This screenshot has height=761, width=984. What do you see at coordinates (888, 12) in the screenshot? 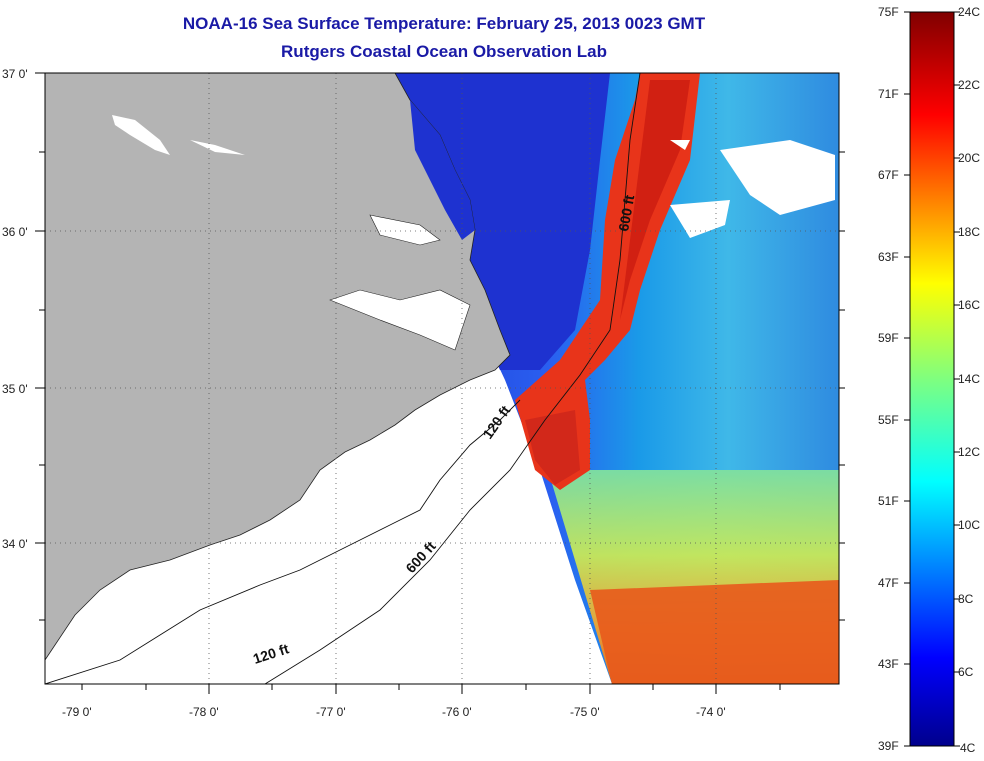
I see `colorbar-f-label: 75F` at bounding box center [888, 12].